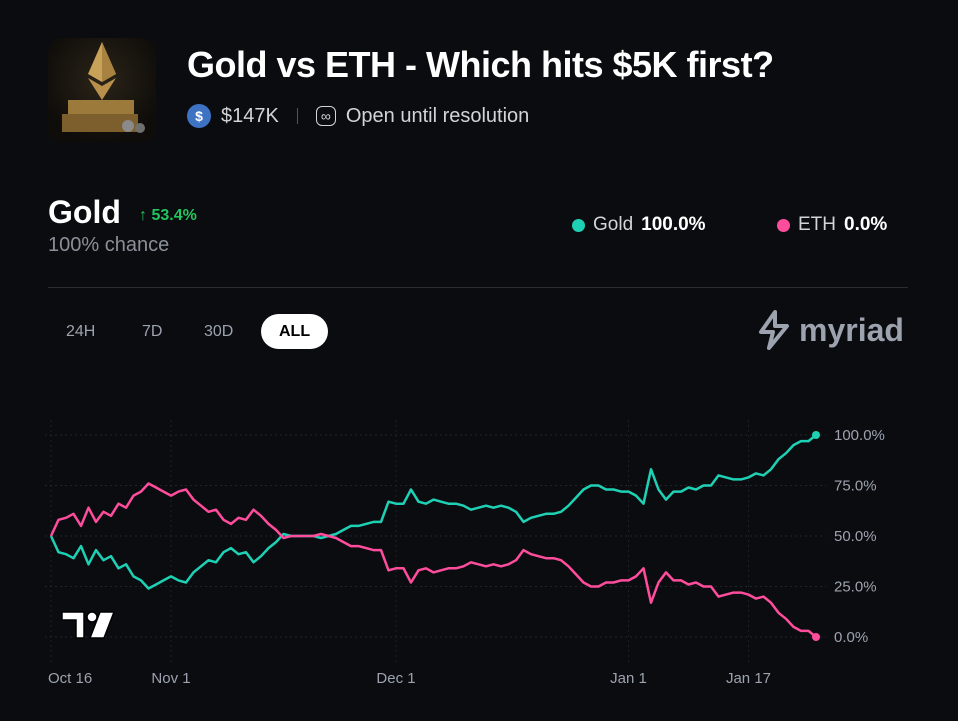 The width and height of the screenshot is (958, 721). I want to click on usdc-icon: $, so click(199, 116).